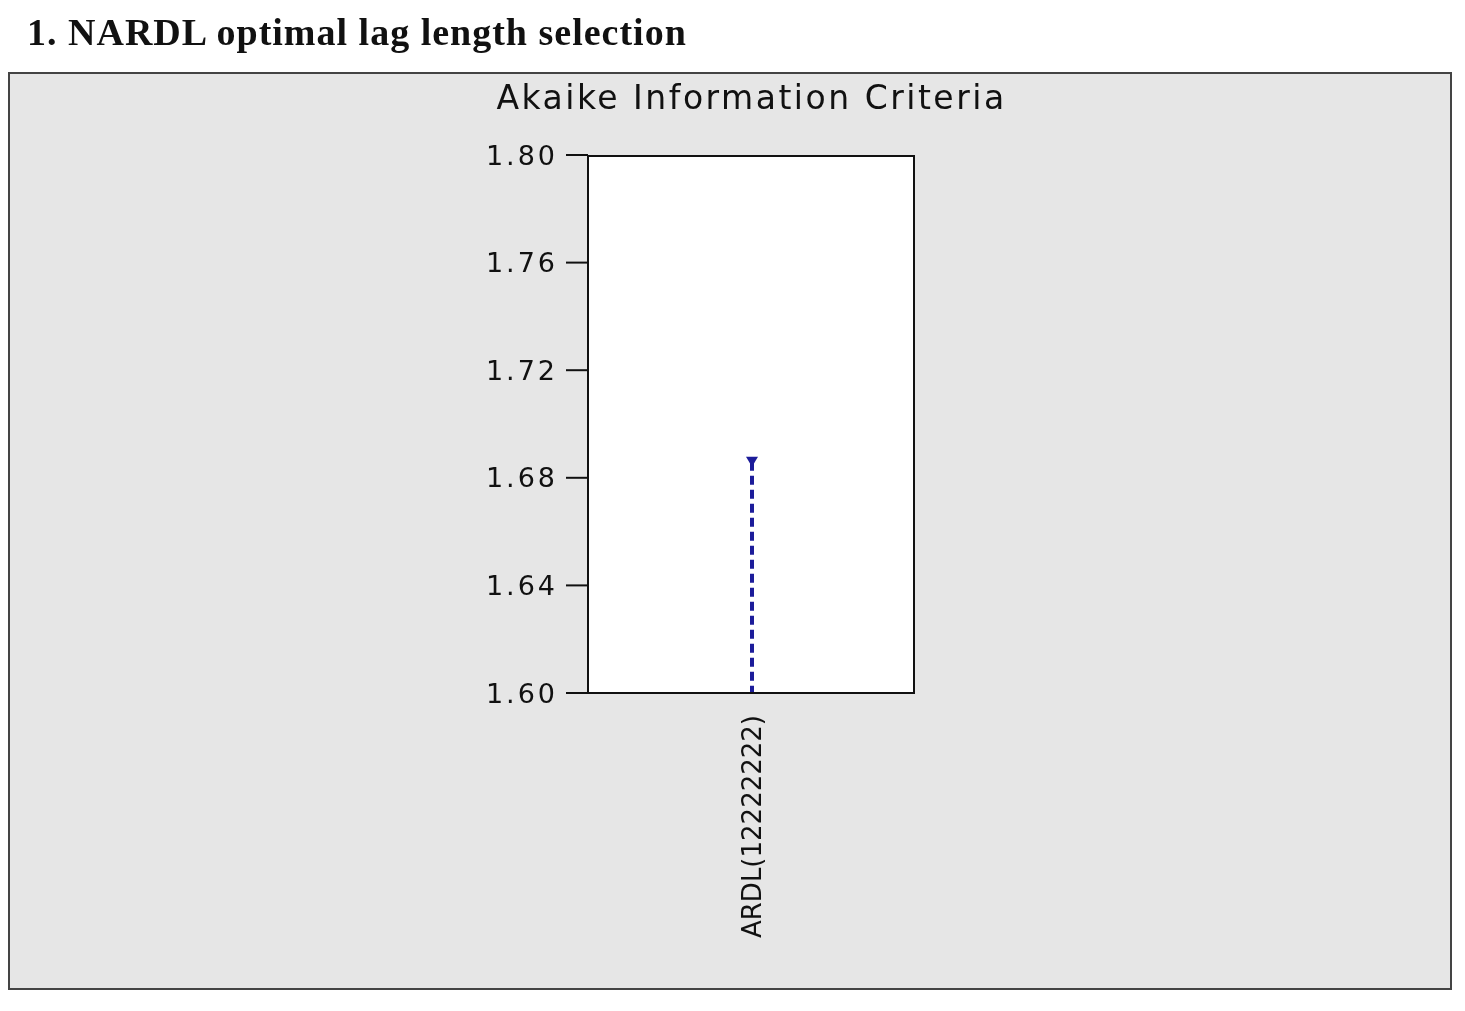  I want to click on chart-title: 1. NARDL optimal lag length selection, so click(357, 32).